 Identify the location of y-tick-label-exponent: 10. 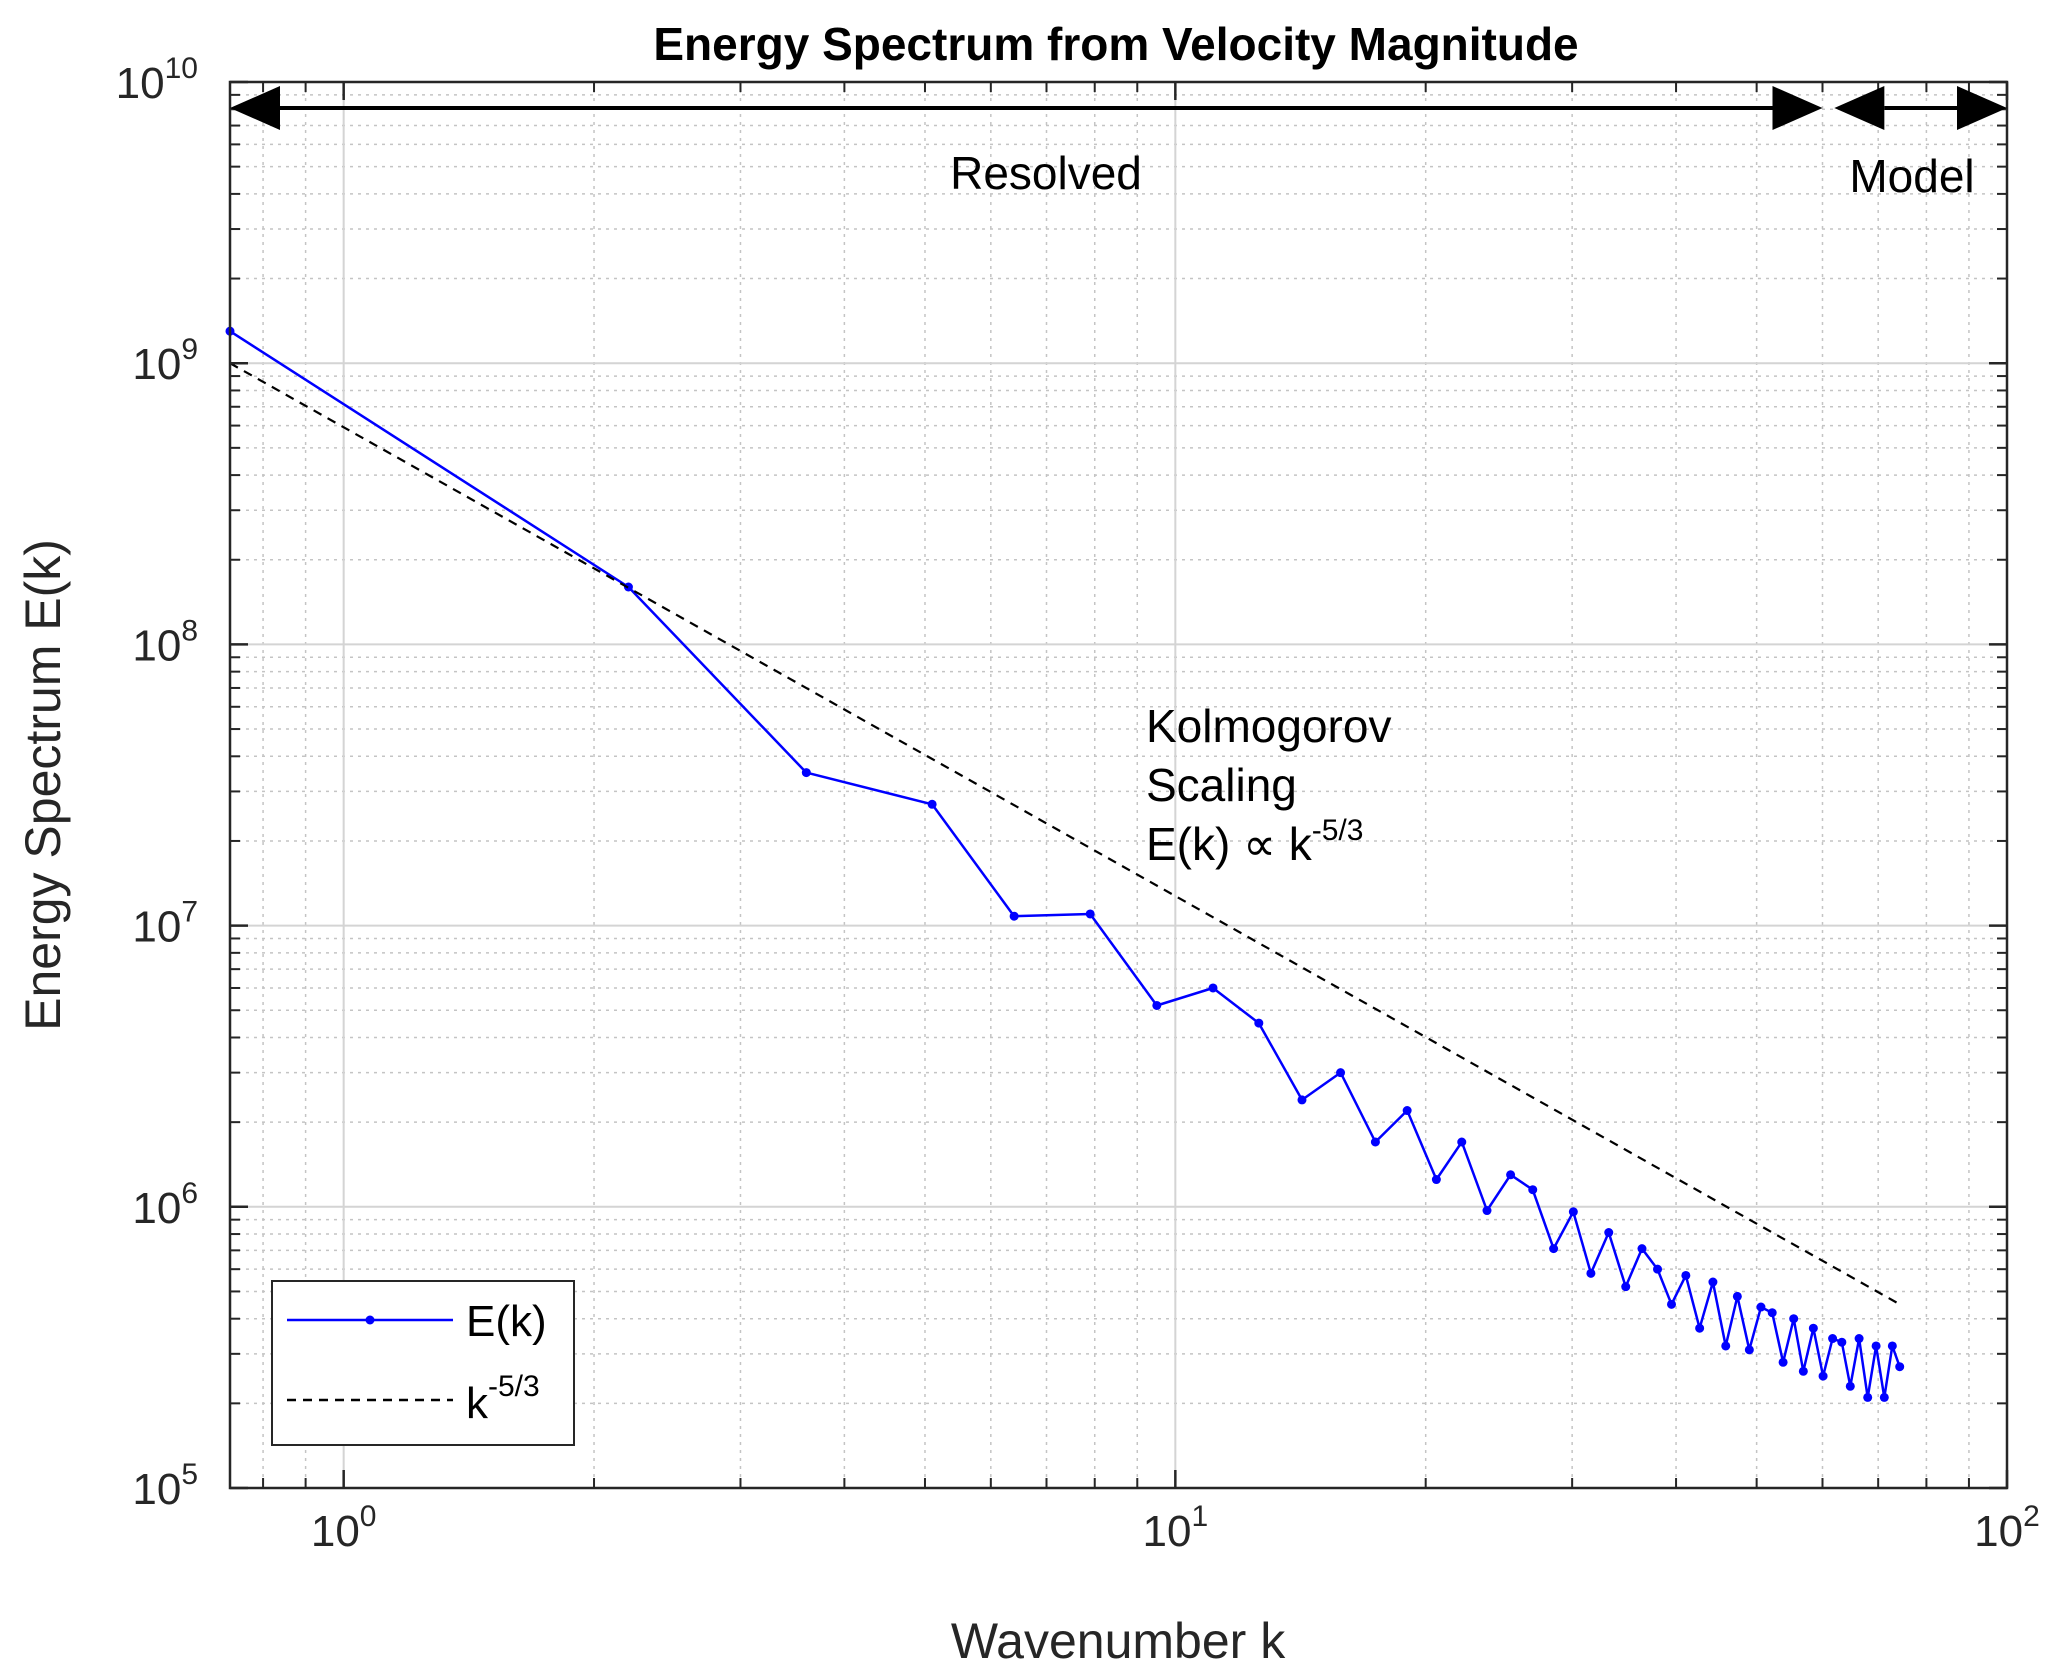
(181, 68).